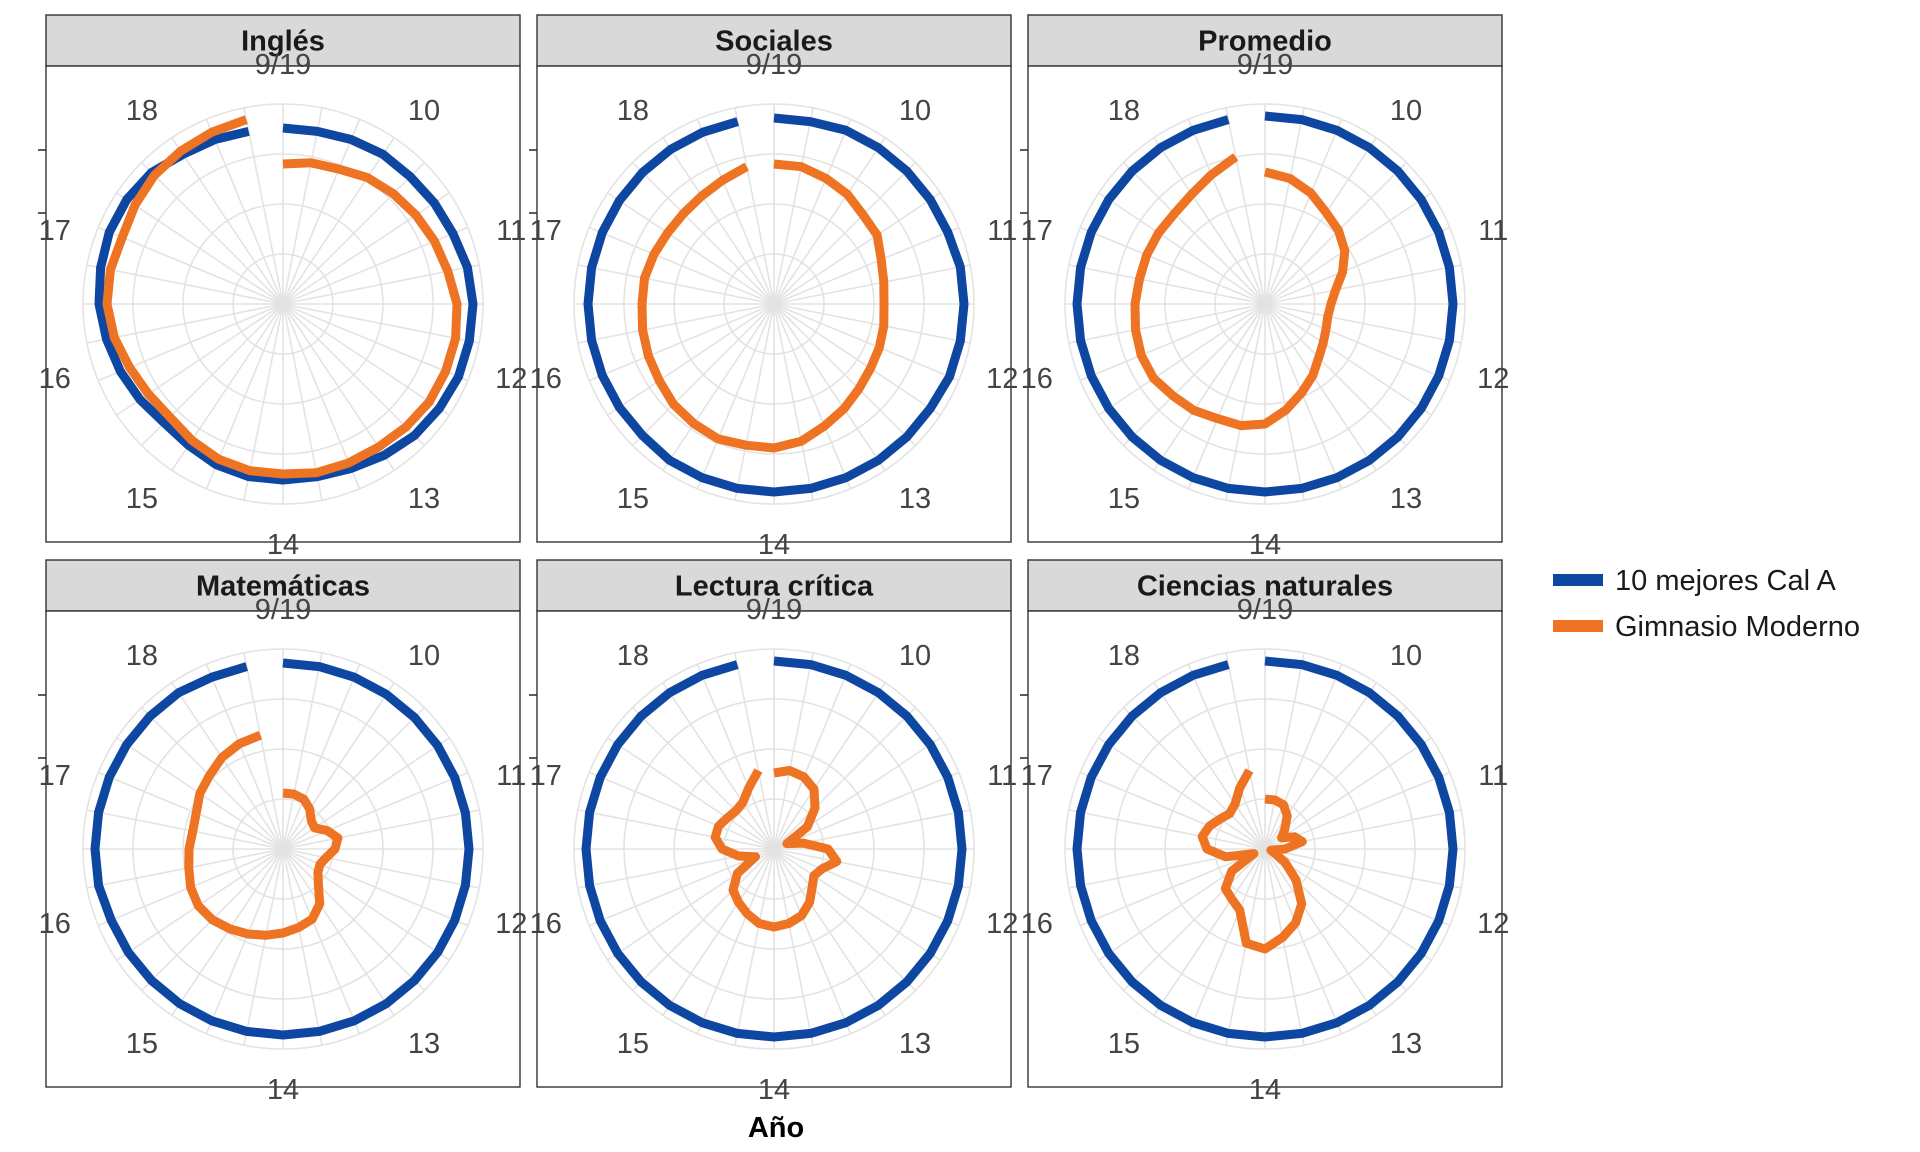 The image size is (1920, 1152). What do you see at coordinates (282, 288) in the screenshot?
I see `panel-ingles: Inglés9/19101112131415161718` at bounding box center [282, 288].